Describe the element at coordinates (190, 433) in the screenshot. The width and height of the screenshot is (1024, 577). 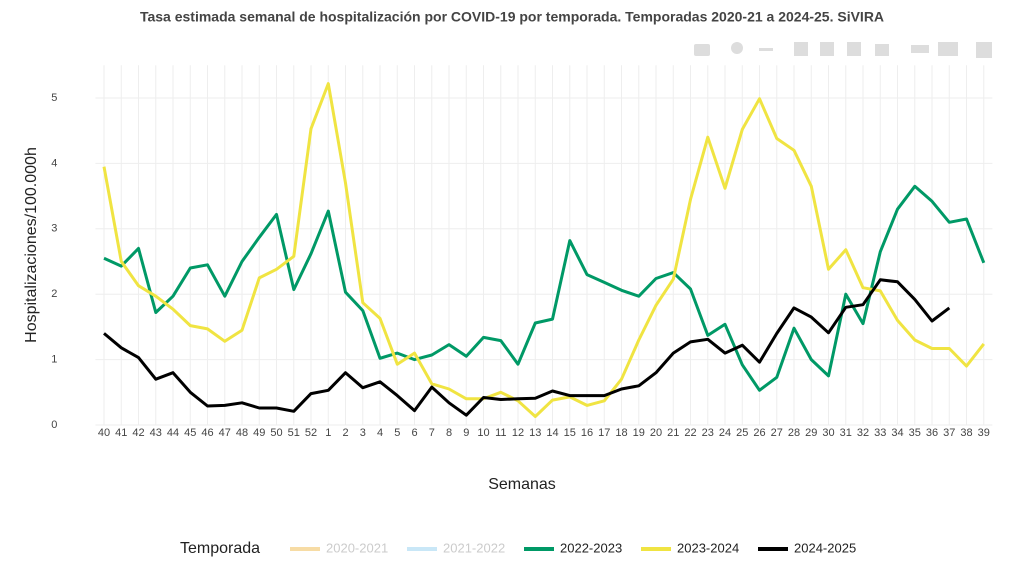
I see `x-tick-label: 45` at that location.